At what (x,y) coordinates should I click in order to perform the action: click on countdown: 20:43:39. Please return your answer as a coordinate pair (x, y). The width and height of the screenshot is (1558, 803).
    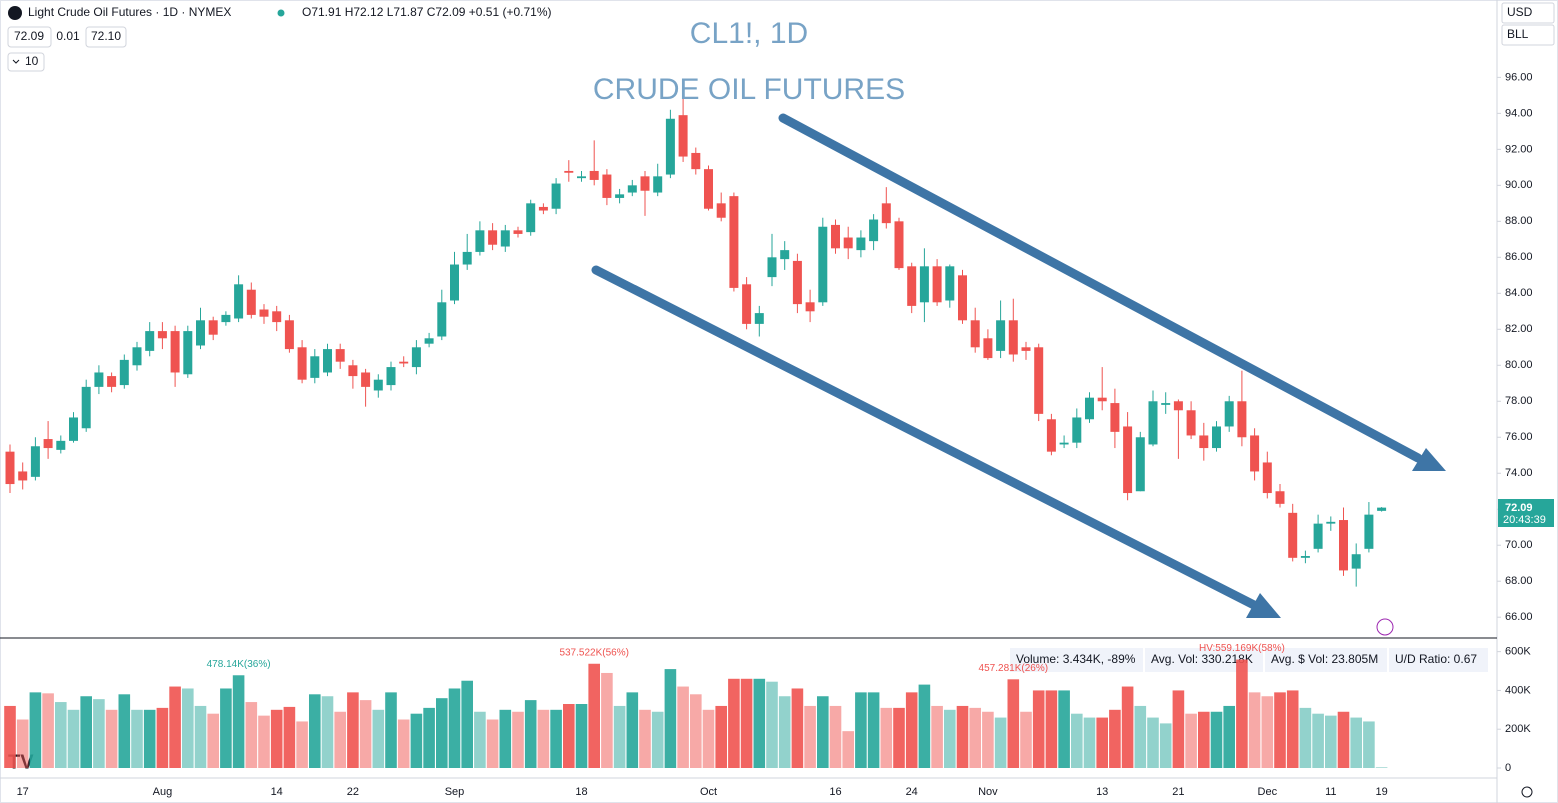
    Looking at the image, I should click on (1524, 520).